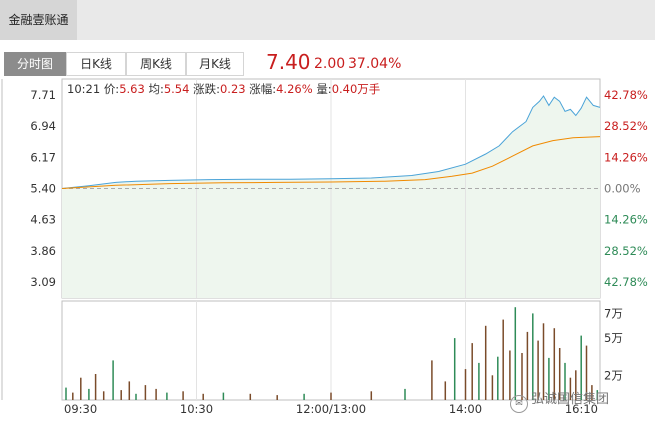  What do you see at coordinates (43, 220) in the screenshot?
I see `y-tick-left: 4.63` at bounding box center [43, 220].